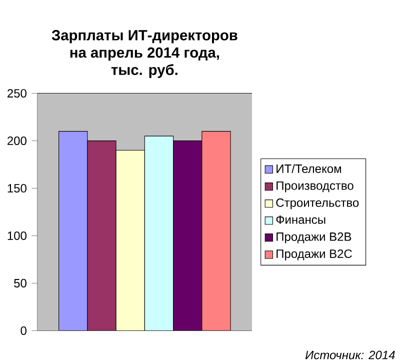 This screenshot has height=364, width=400. What do you see at coordinates (317, 204) in the screenshot?
I see `legend-label: Строительство` at bounding box center [317, 204].